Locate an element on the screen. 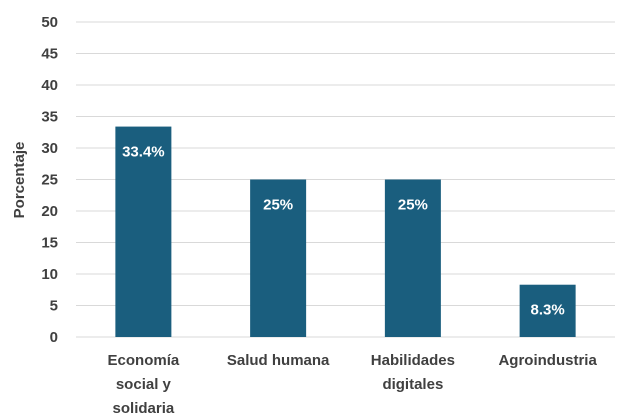 The image size is (620, 413). y-tick-label: 35 is located at coordinates (49, 117).